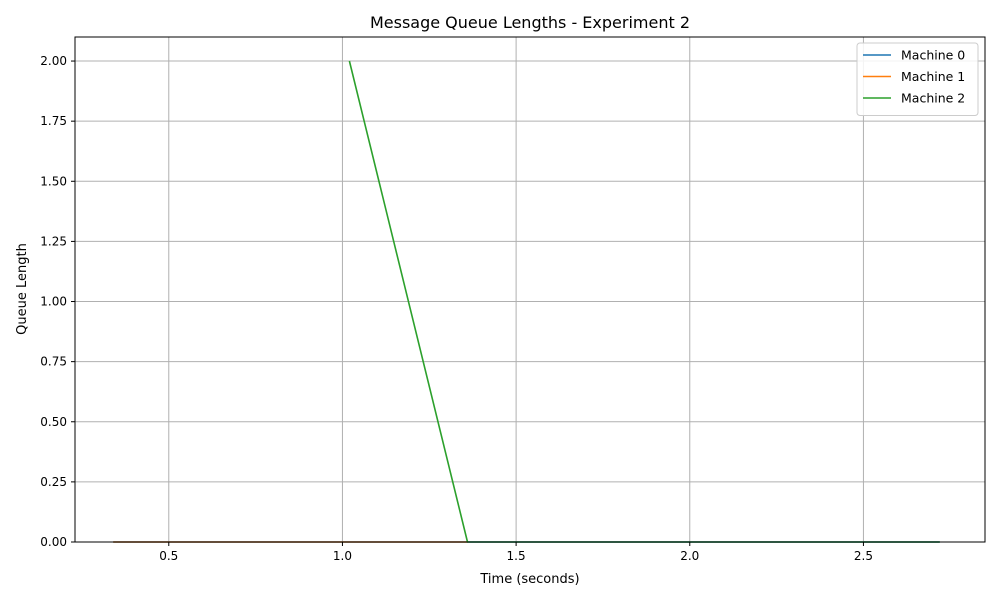  I want to click on x-tick-label: 1.0, so click(342, 556).